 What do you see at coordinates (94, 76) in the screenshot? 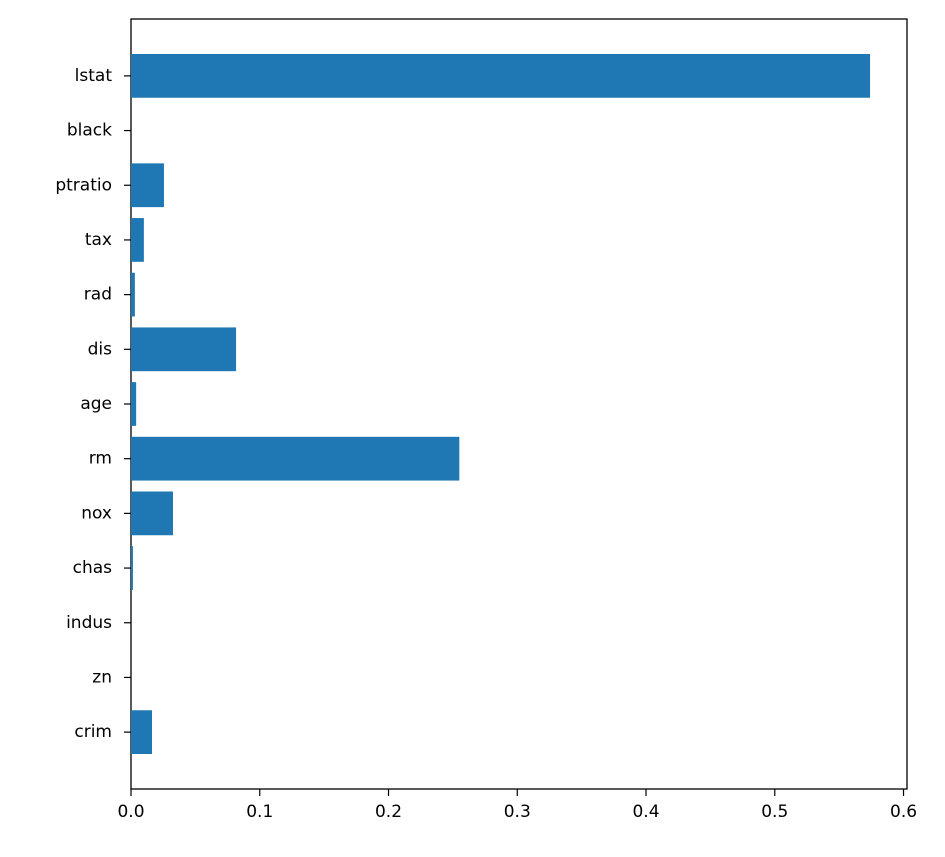
I see `y-tick-label: lstat` at bounding box center [94, 76].